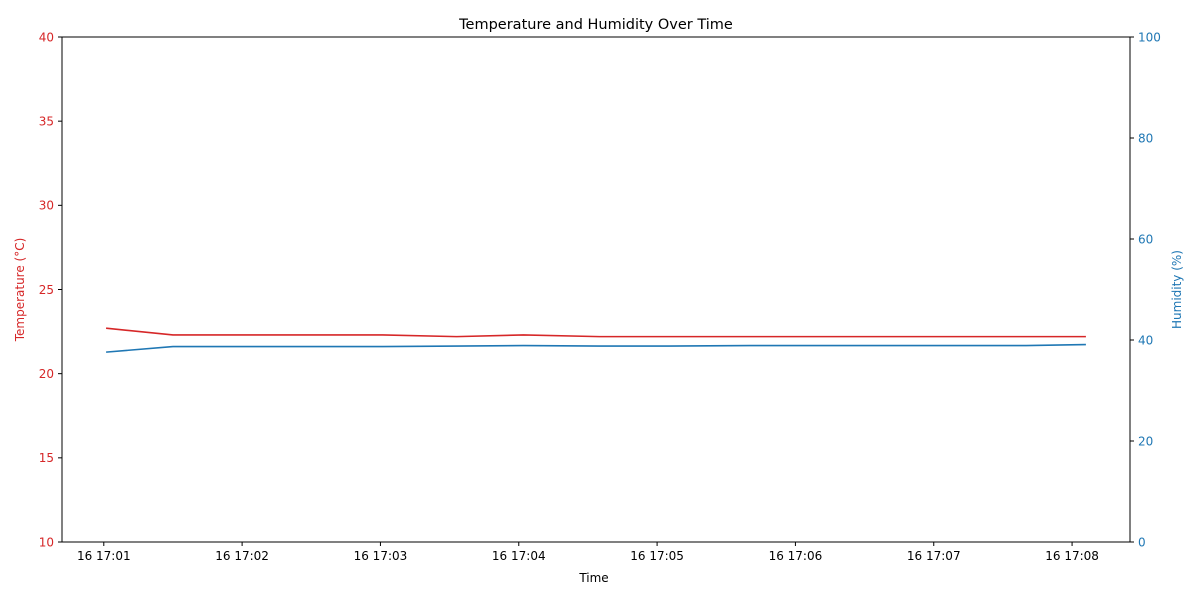 The height and width of the screenshot is (600, 1200). I want to click on temperature-line, so click(596, 332).